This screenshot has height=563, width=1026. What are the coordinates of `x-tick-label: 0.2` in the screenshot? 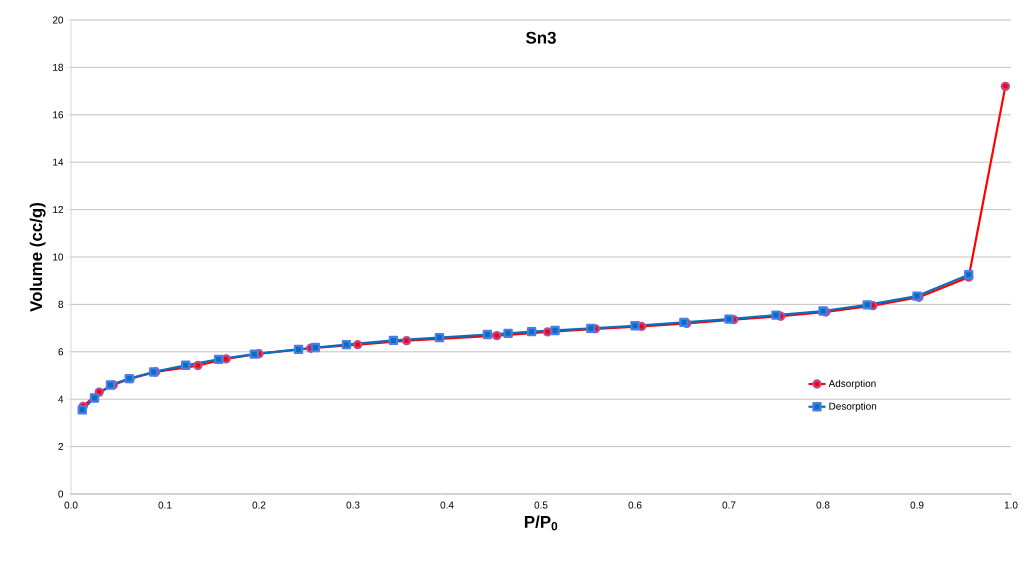 It's located at (259, 505).